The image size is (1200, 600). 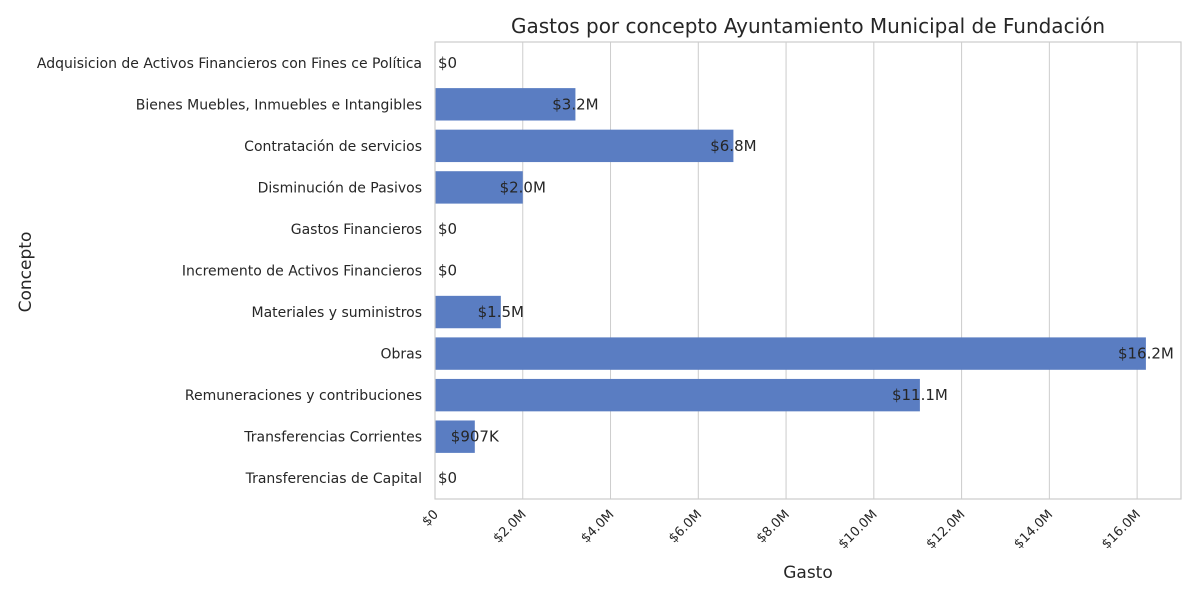 I want to click on category-label: Obras, so click(x=401, y=355).